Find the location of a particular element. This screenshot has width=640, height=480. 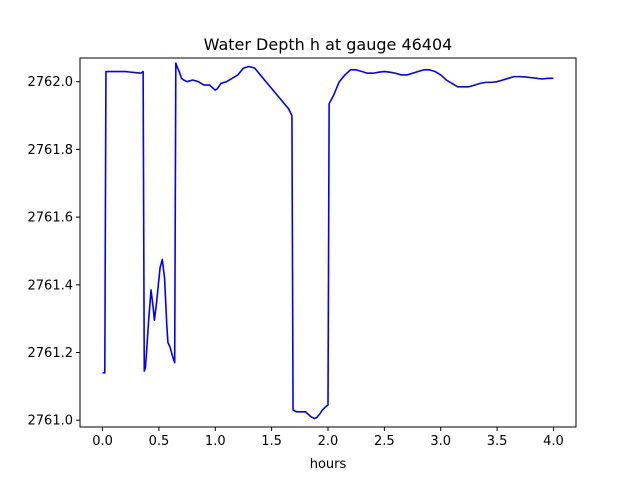

y-tick-label: 2761.8 is located at coordinates (51, 150).